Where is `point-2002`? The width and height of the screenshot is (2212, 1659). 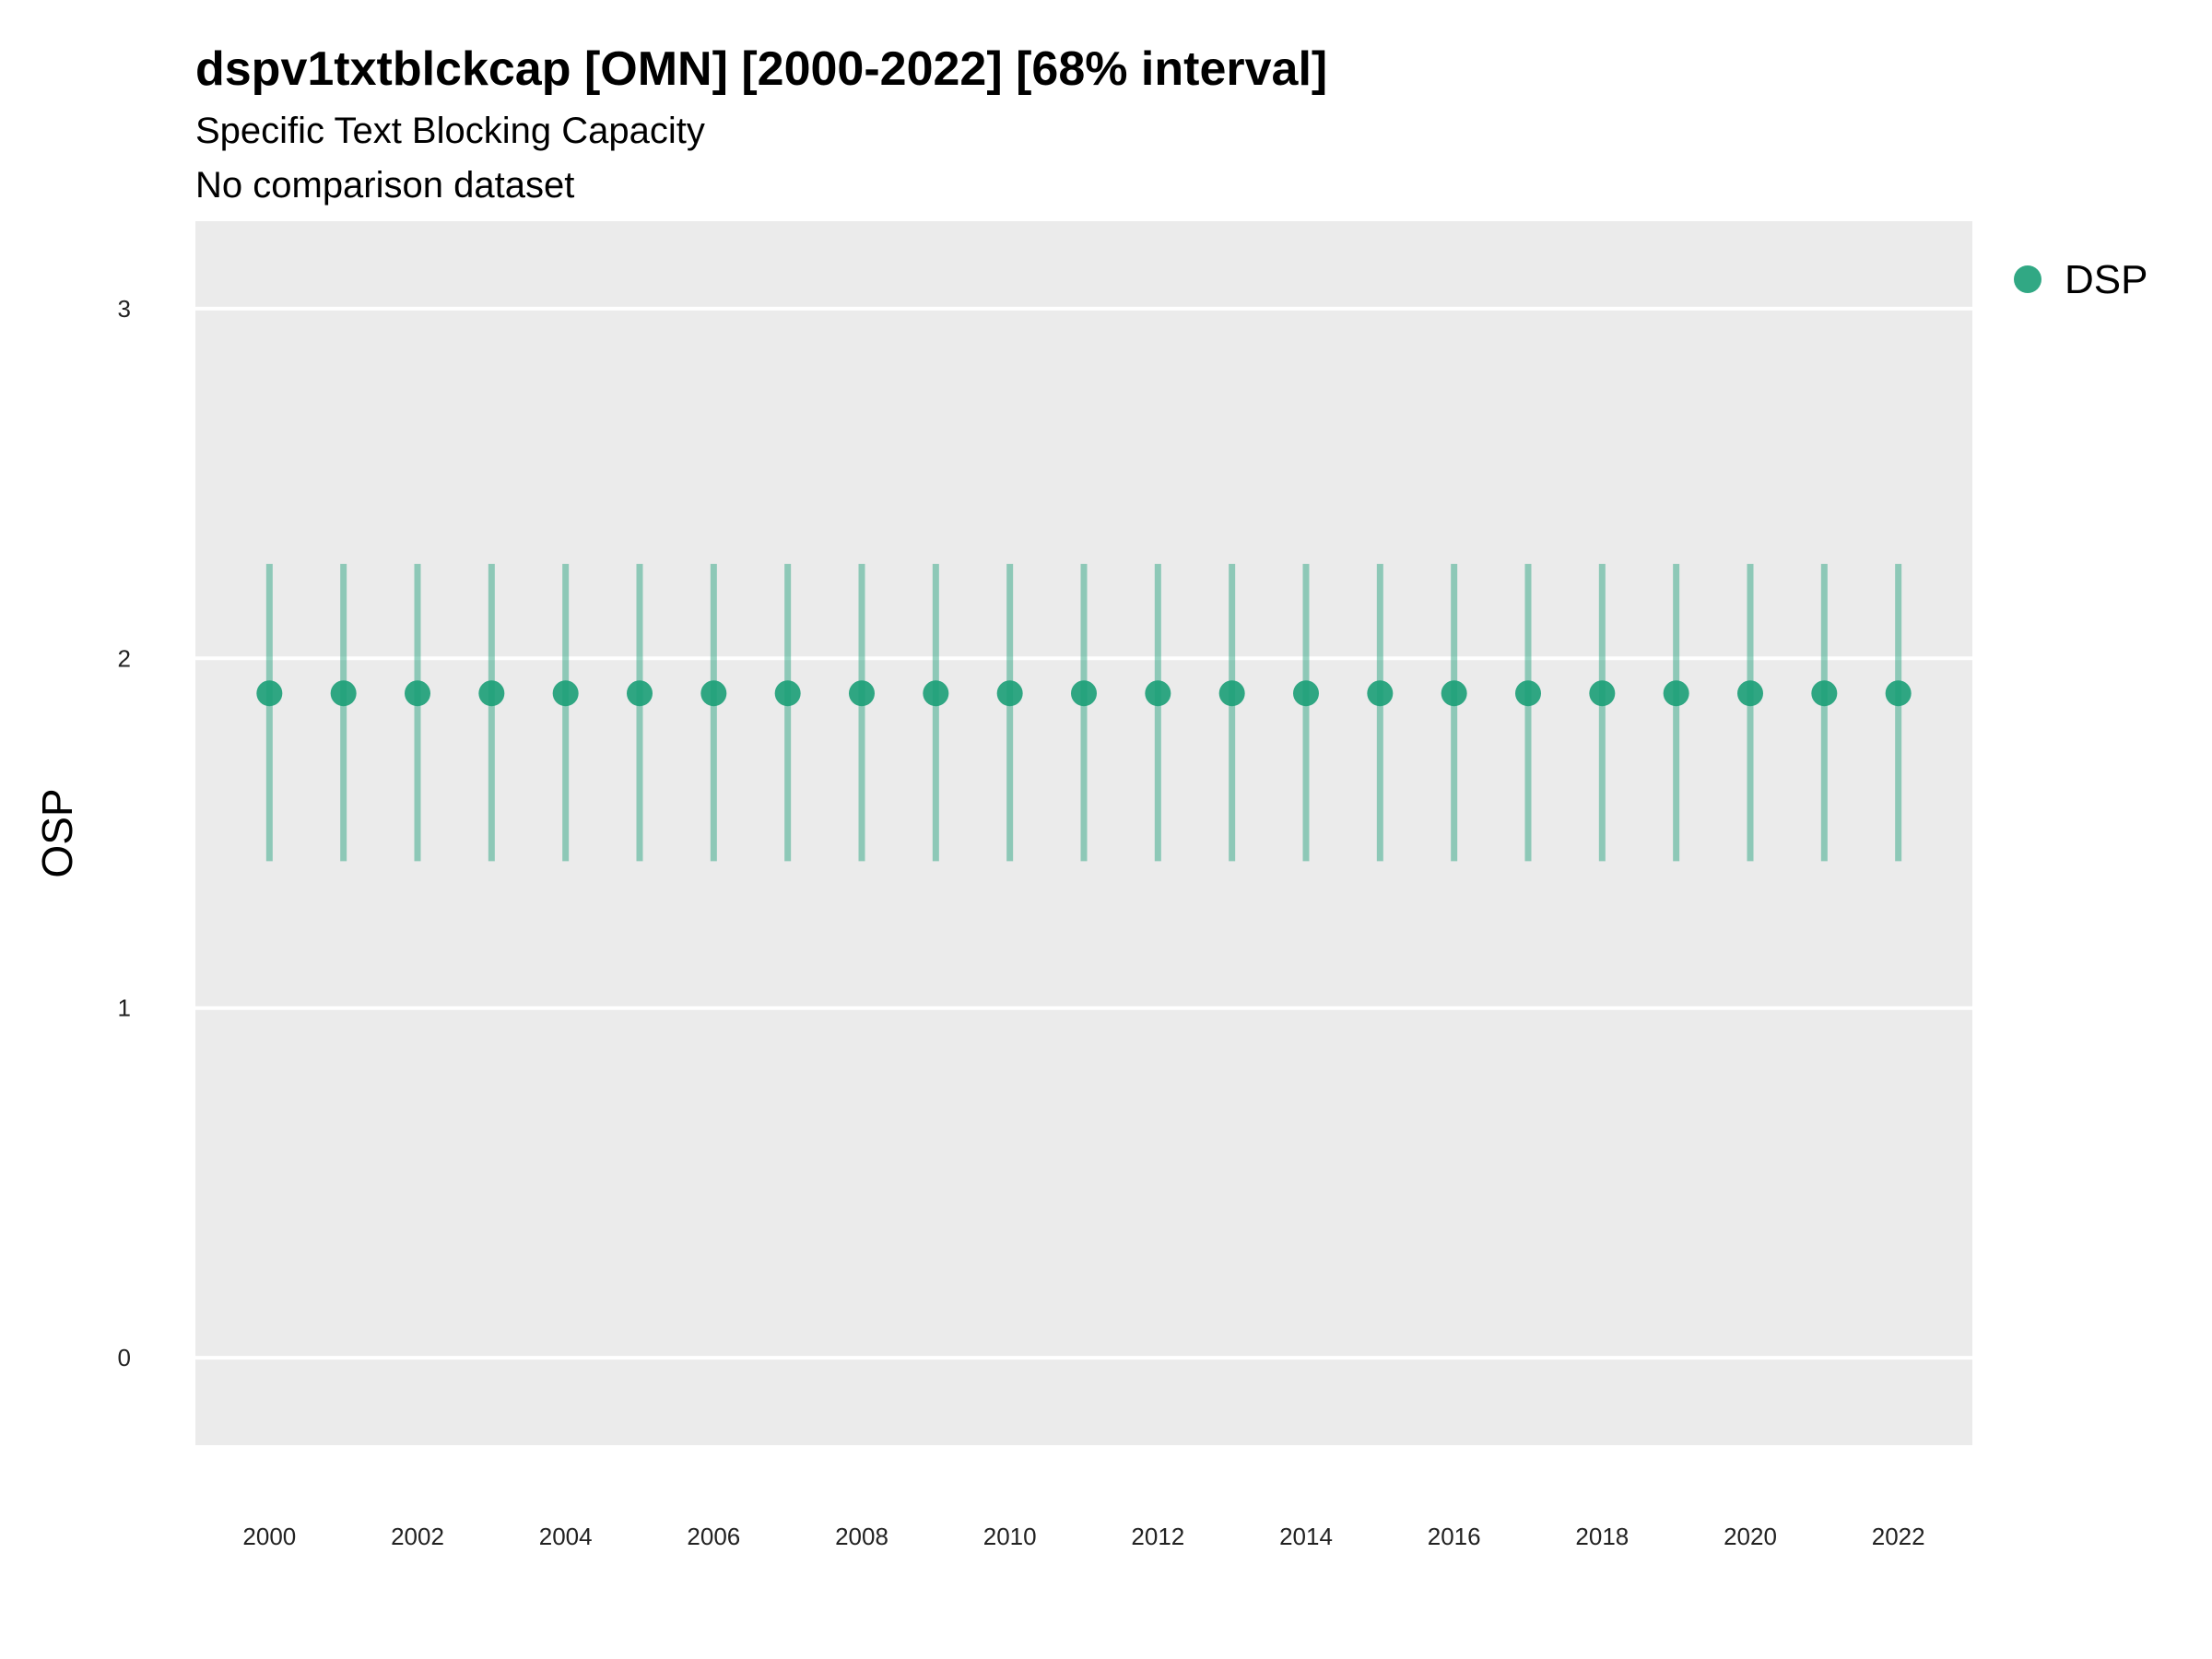
point-2002 is located at coordinates (417, 693).